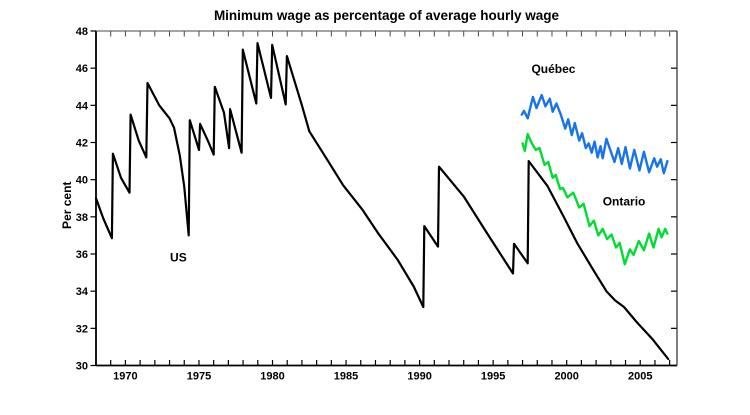 The height and width of the screenshot is (415, 750). I want to click on y-tick-label: 44, so click(82, 106).